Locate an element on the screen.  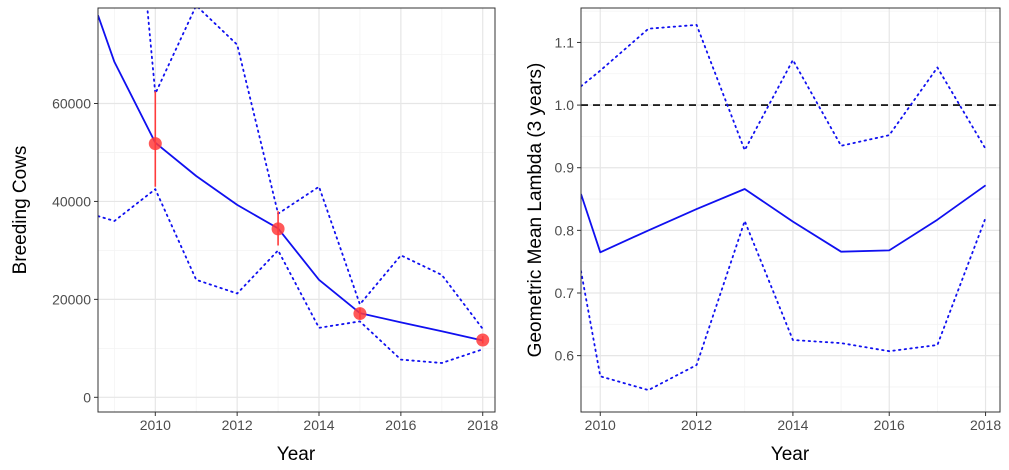
y-axis-title: Geometric Mean Lambda (3 years) is located at coordinates (535, 210).